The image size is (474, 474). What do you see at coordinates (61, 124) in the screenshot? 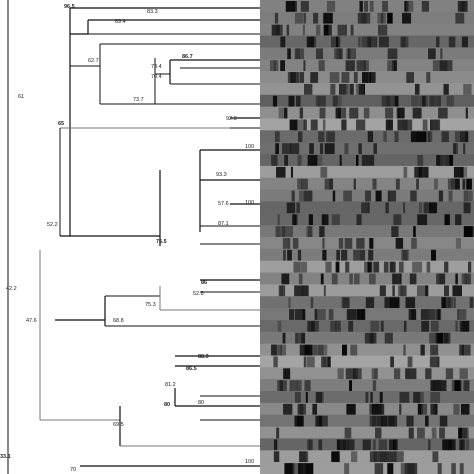
I see `node-label-n10: 65` at bounding box center [61, 124].